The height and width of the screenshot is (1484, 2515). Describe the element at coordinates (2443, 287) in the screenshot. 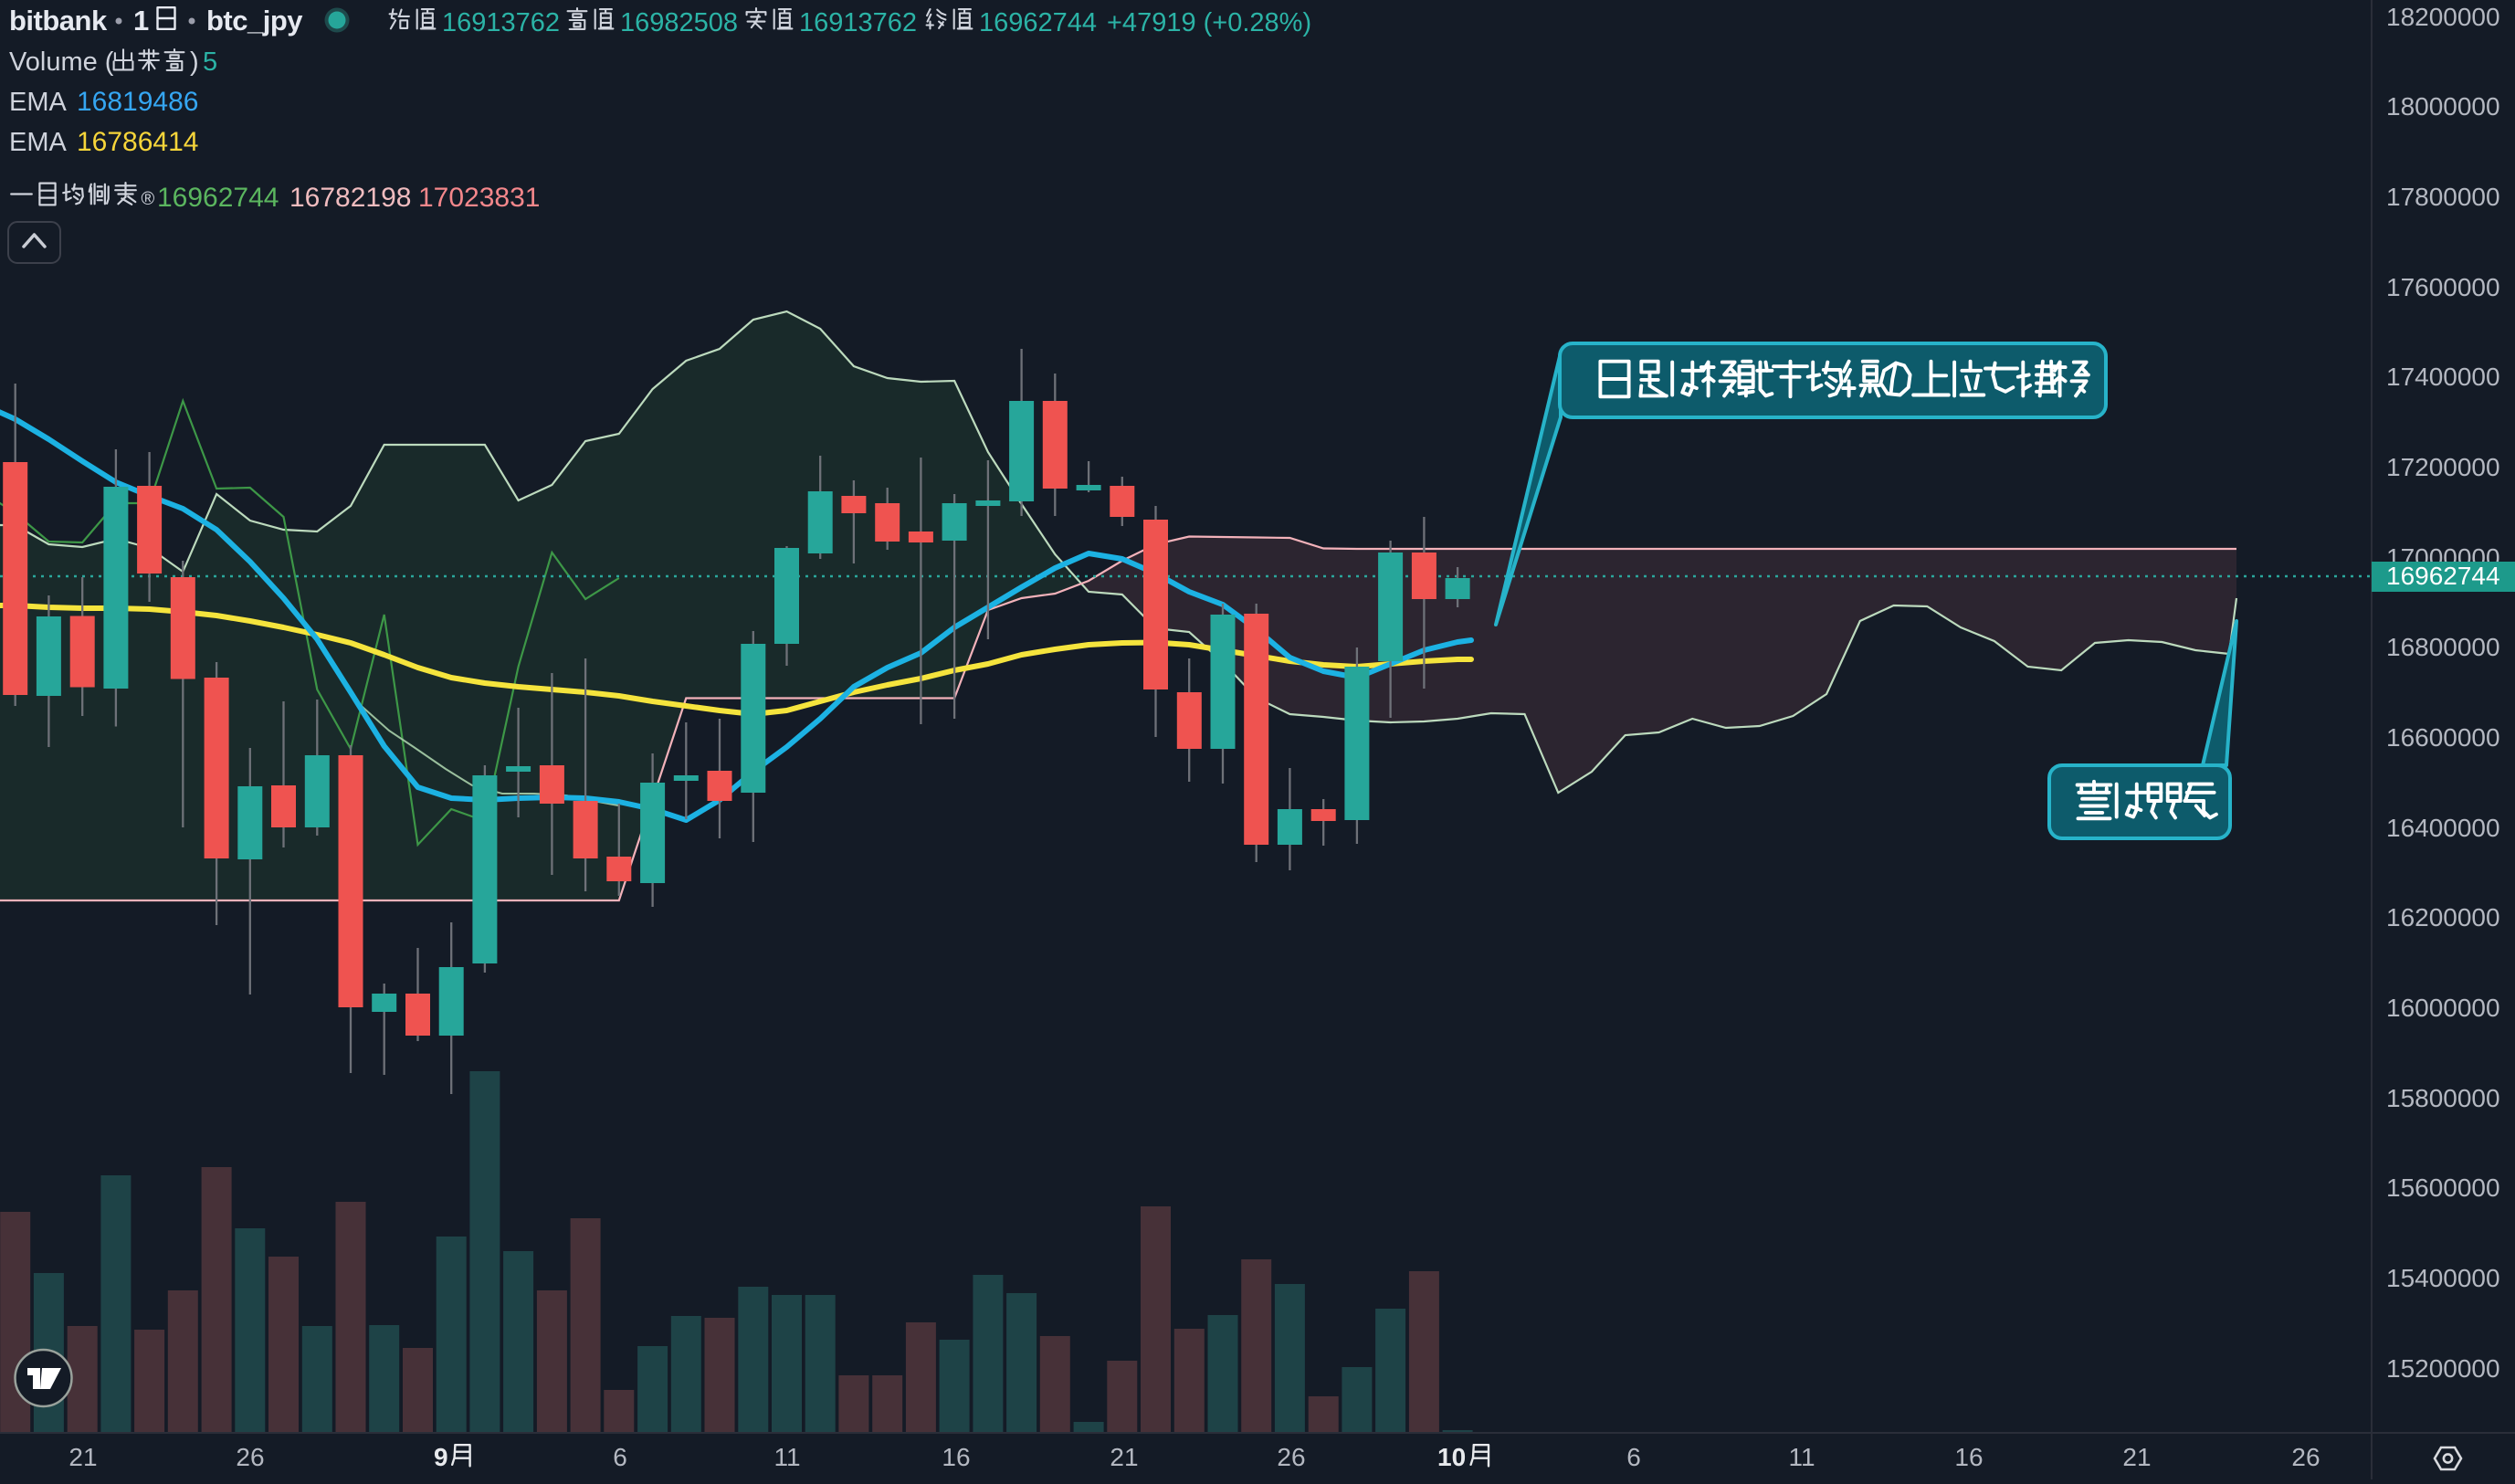

I see `svg-text: 17600000` at that location.